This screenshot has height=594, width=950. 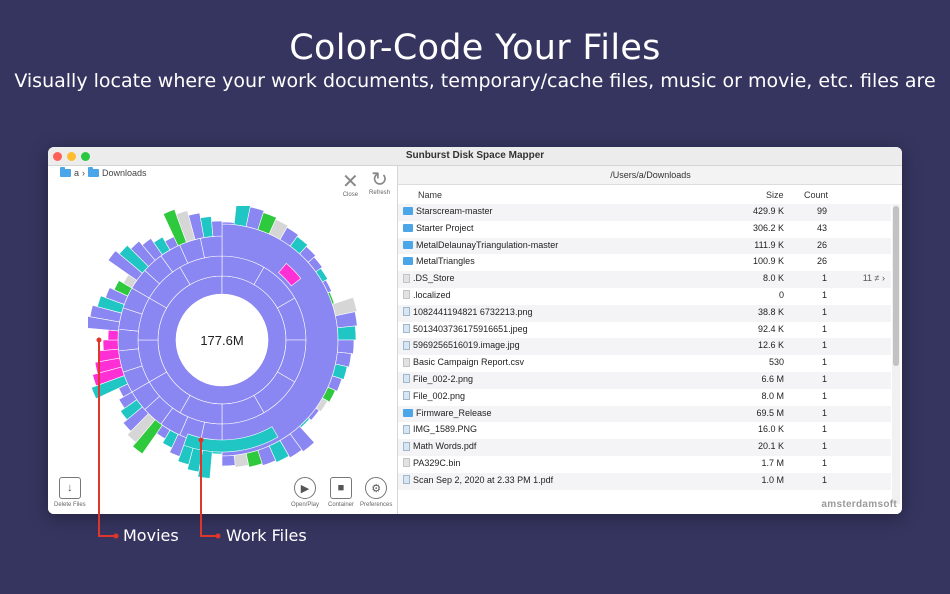 What do you see at coordinates (470, 328) in the screenshot?
I see `file-name: 5013403736175916651.jpeg` at bounding box center [470, 328].